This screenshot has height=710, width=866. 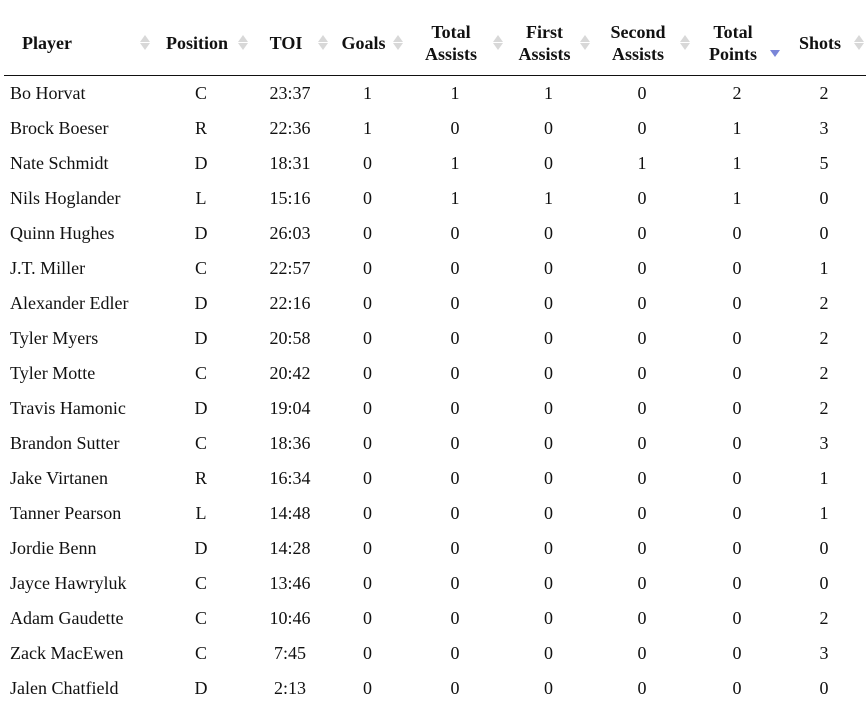 What do you see at coordinates (290, 338) in the screenshot?
I see `cell-toi: 20:58` at bounding box center [290, 338].